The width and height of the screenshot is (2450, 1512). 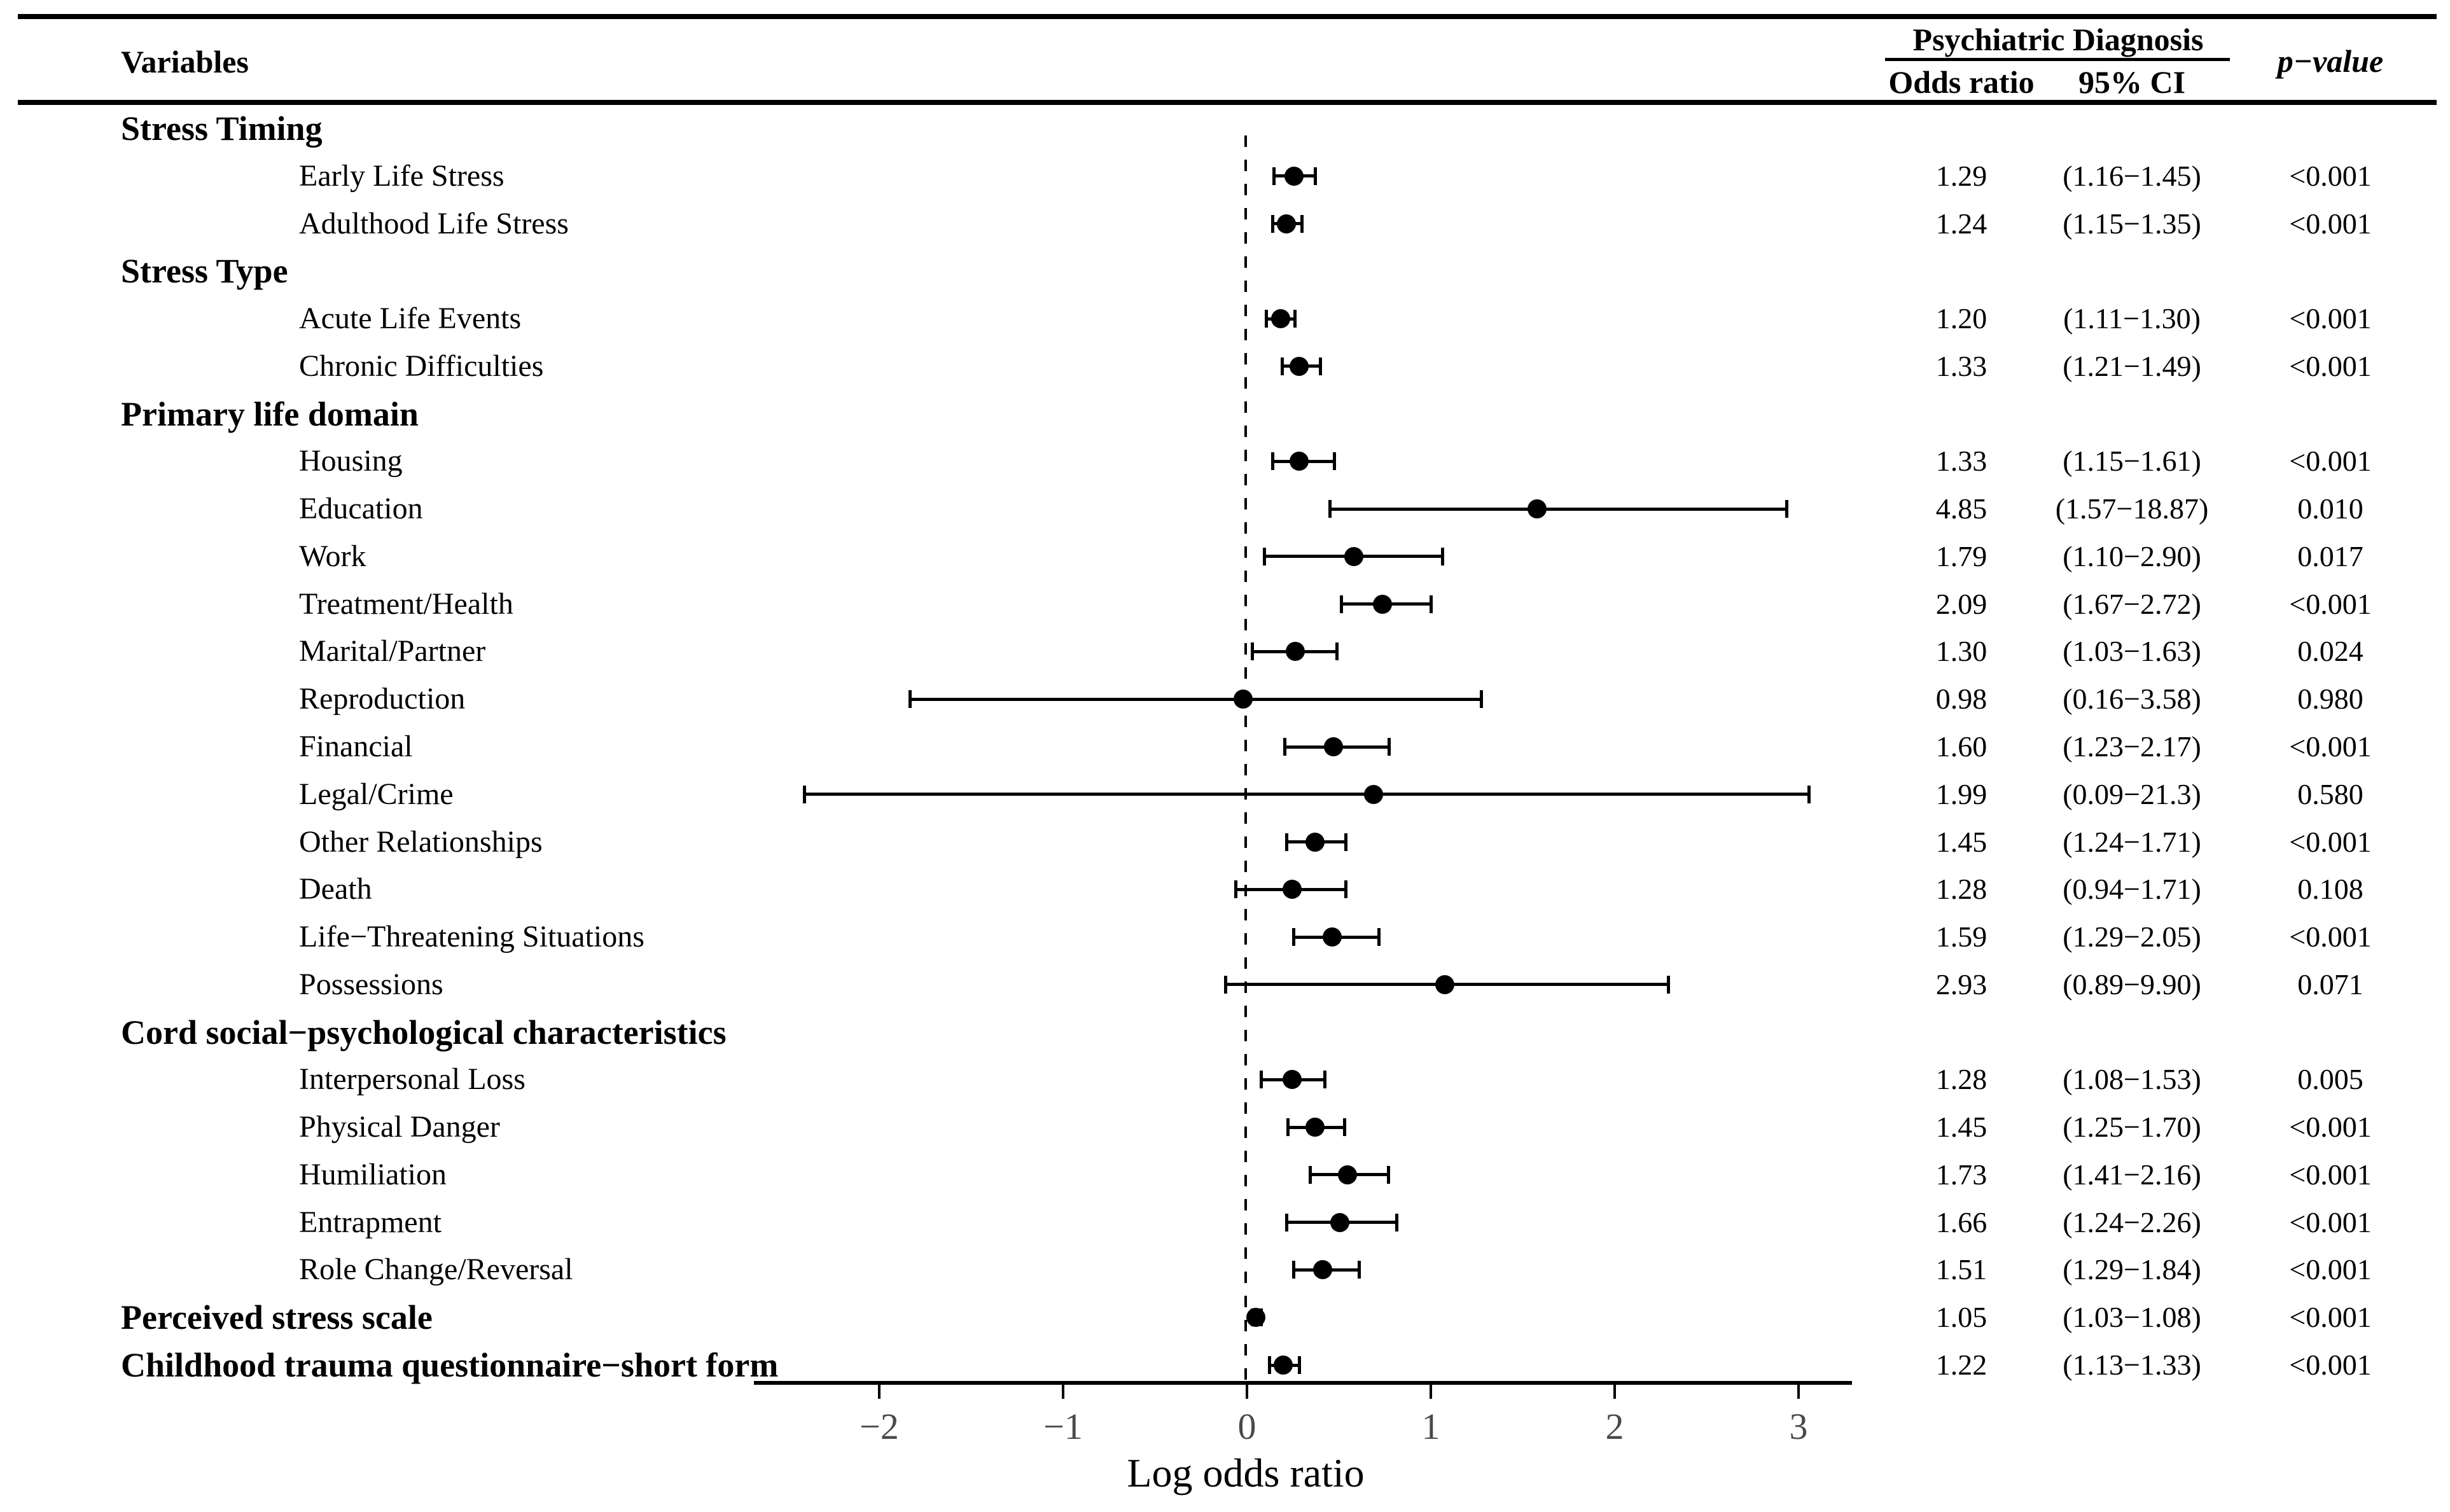 What do you see at coordinates (1961, 841) in the screenshot?
I see `odds-ratio-value: 1.45` at bounding box center [1961, 841].